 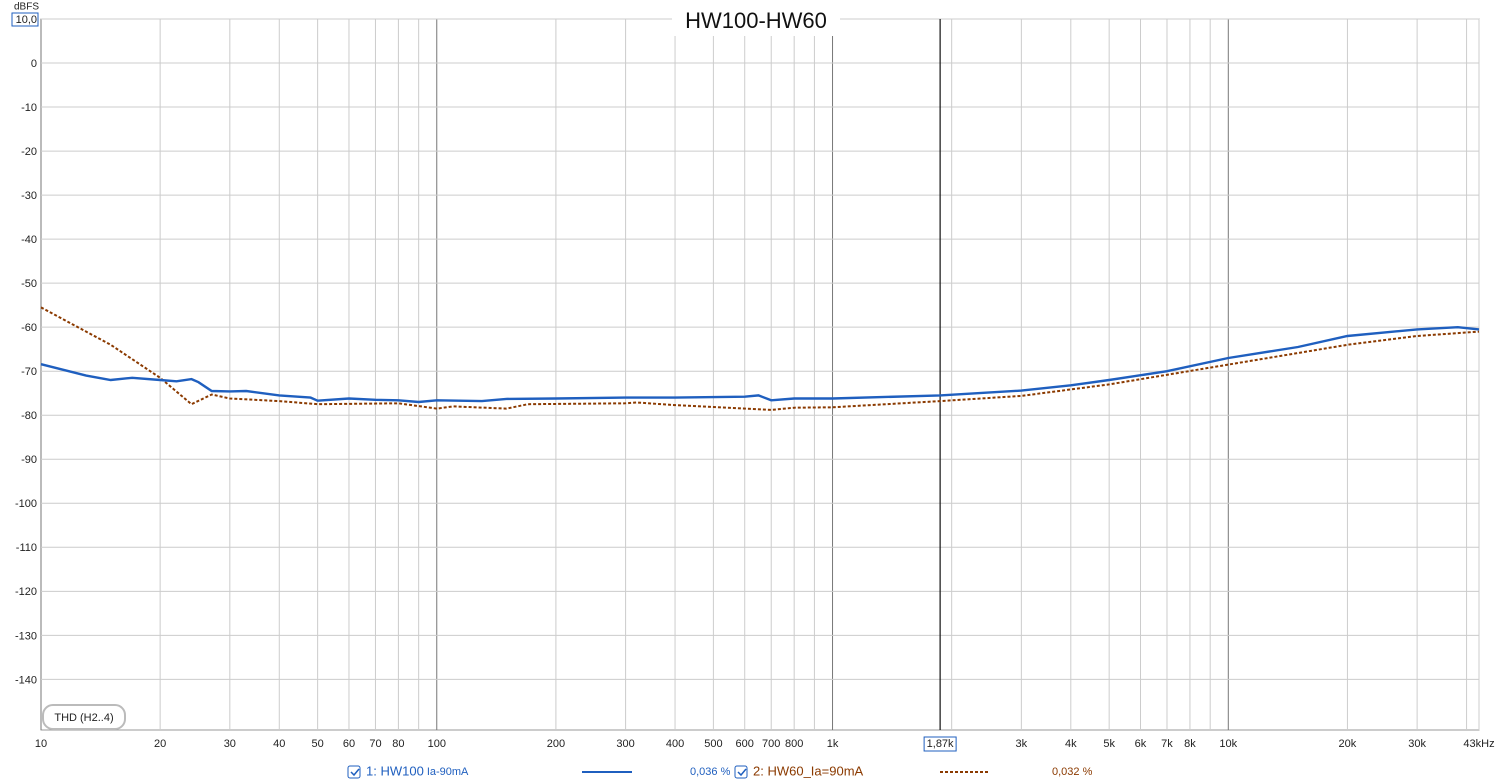 What do you see at coordinates (675, 744) in the screenshot?
I see `x-tick-label: 400` at bounding box center [675, 744].